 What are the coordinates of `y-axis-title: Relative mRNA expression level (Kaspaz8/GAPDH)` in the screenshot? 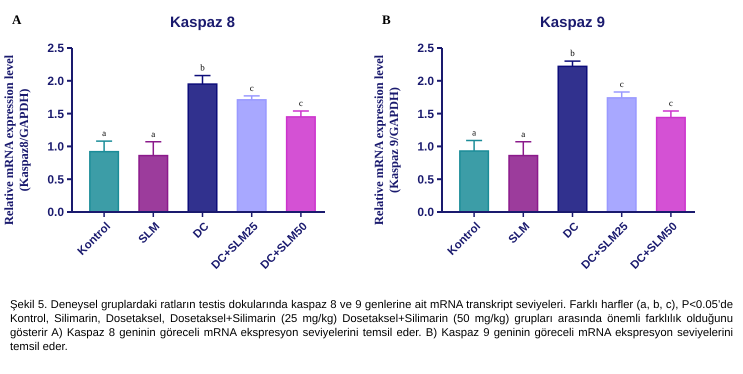 It's located at (16, 140).